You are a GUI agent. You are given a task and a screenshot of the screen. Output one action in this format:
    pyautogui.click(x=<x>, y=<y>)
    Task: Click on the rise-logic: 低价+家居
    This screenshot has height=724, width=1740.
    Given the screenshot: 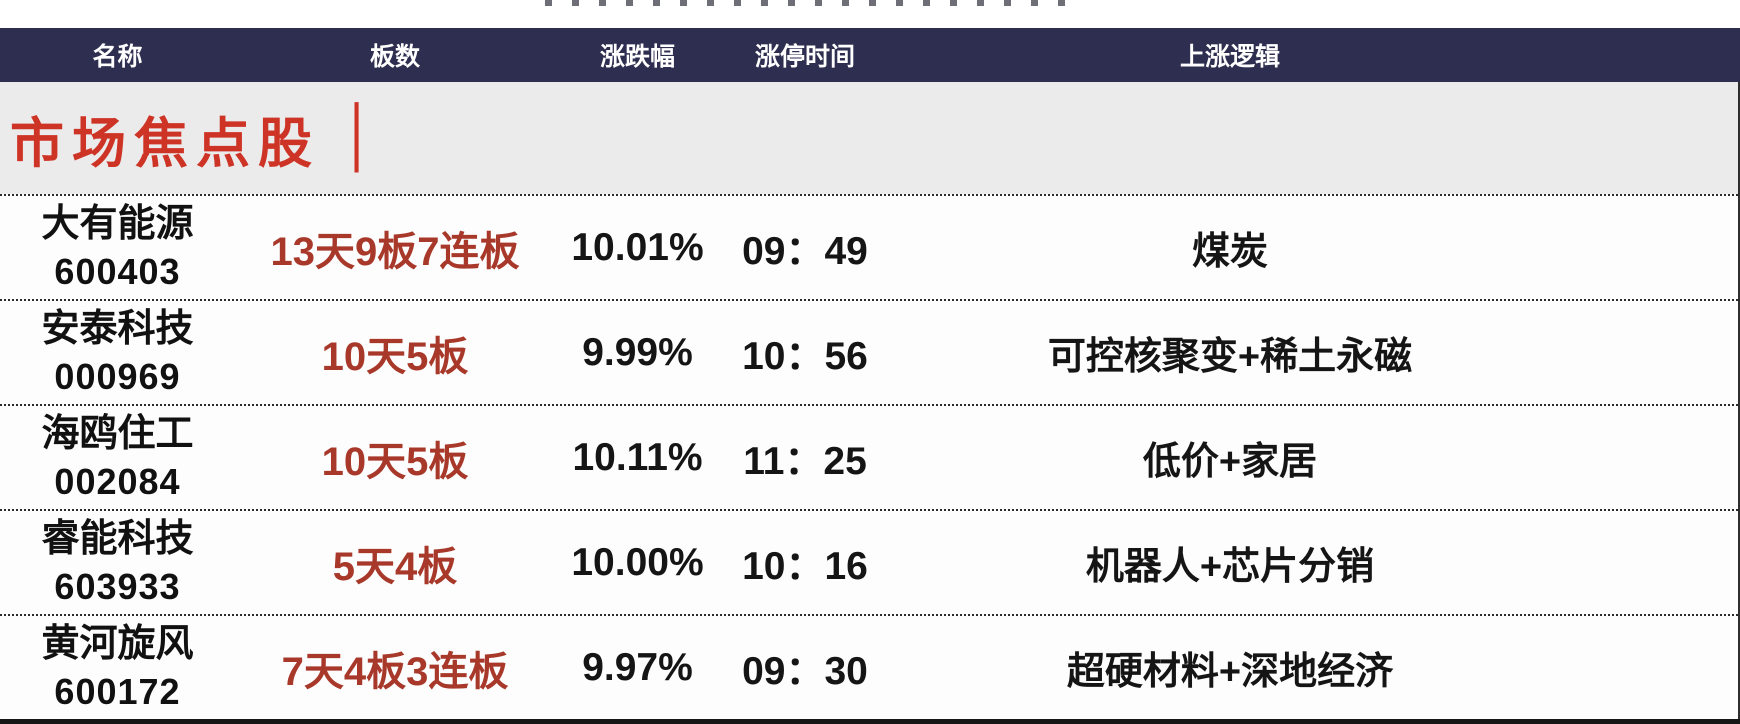 What is the action you would take?
    pyautogui.click(x=1230, y=462)
    